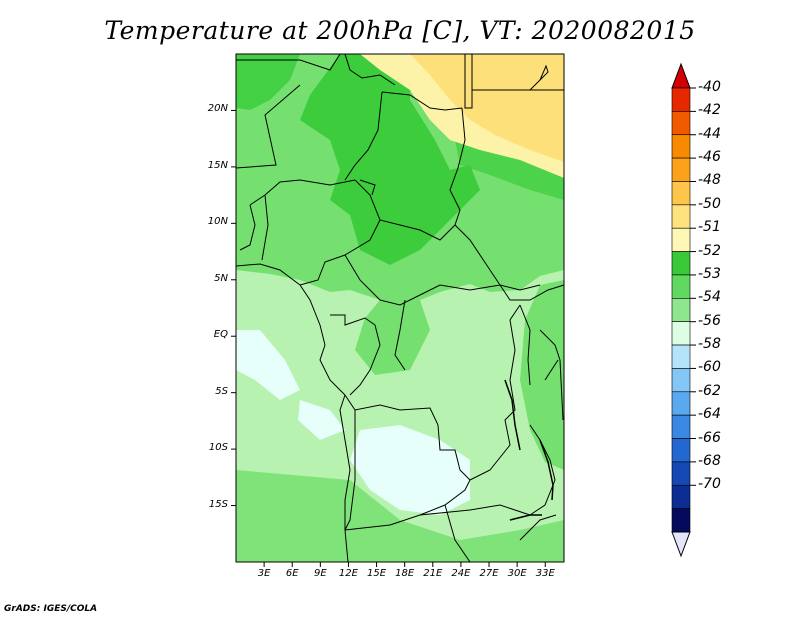 The height and width of the screenshot is (618, 800). What do you see at coordinates (495, 392) in the screenshot?
I see `border-drc-east` at bounding box center [495, 392].